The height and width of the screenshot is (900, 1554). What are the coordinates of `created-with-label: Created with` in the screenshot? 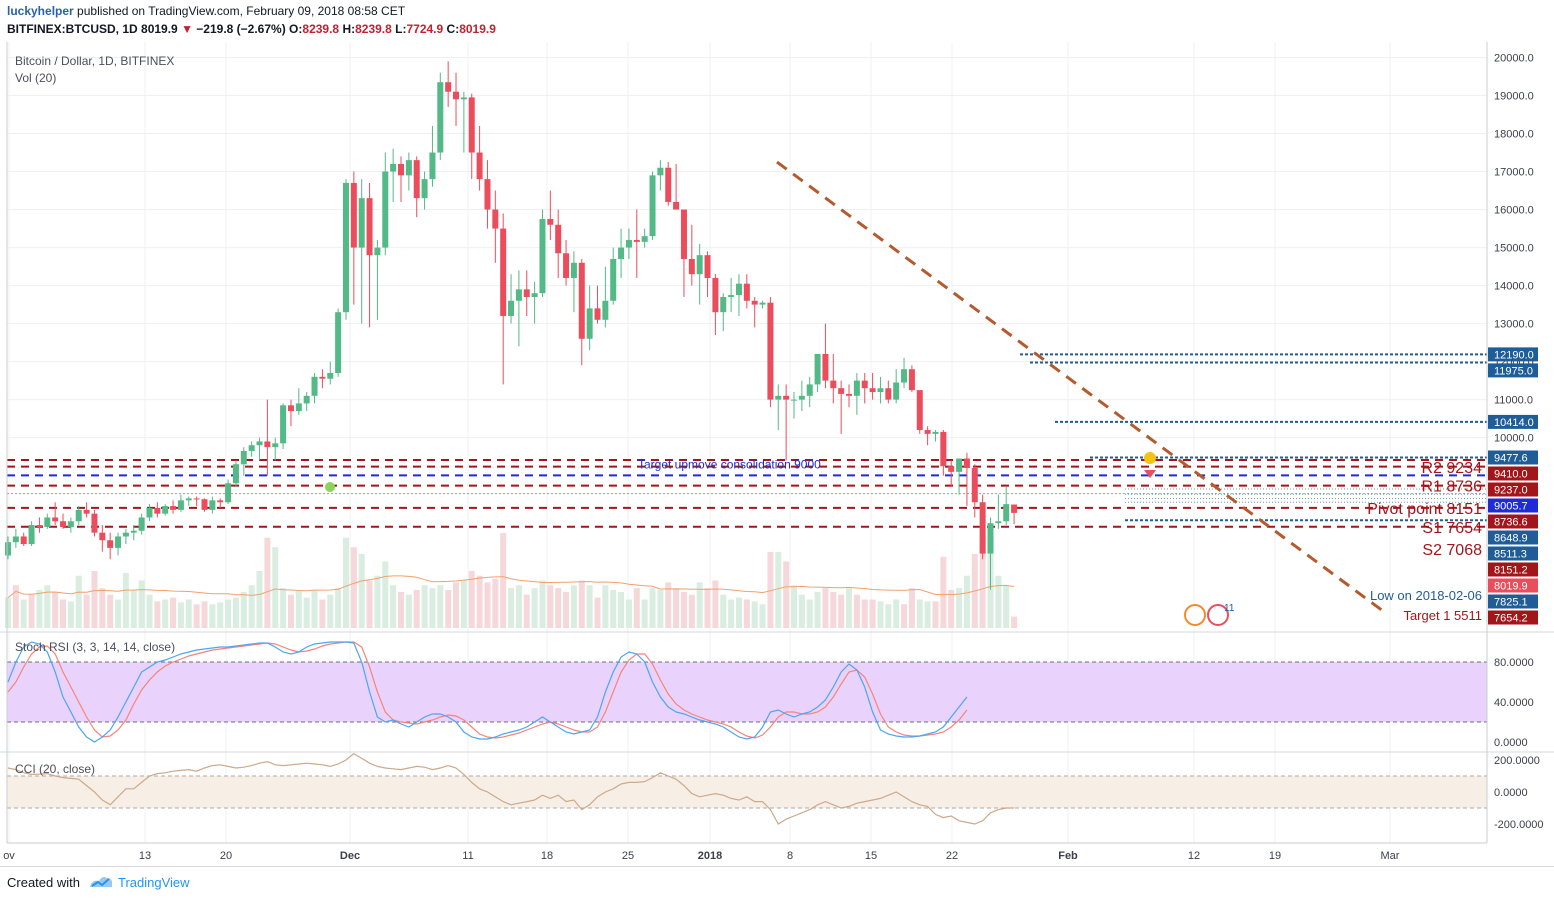 It's located at (43, 882).